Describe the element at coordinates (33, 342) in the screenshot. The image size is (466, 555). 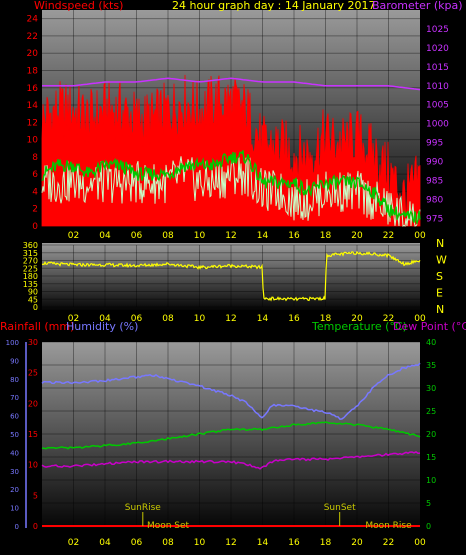
I see `rainfall-axis-tick: 30` at that location.